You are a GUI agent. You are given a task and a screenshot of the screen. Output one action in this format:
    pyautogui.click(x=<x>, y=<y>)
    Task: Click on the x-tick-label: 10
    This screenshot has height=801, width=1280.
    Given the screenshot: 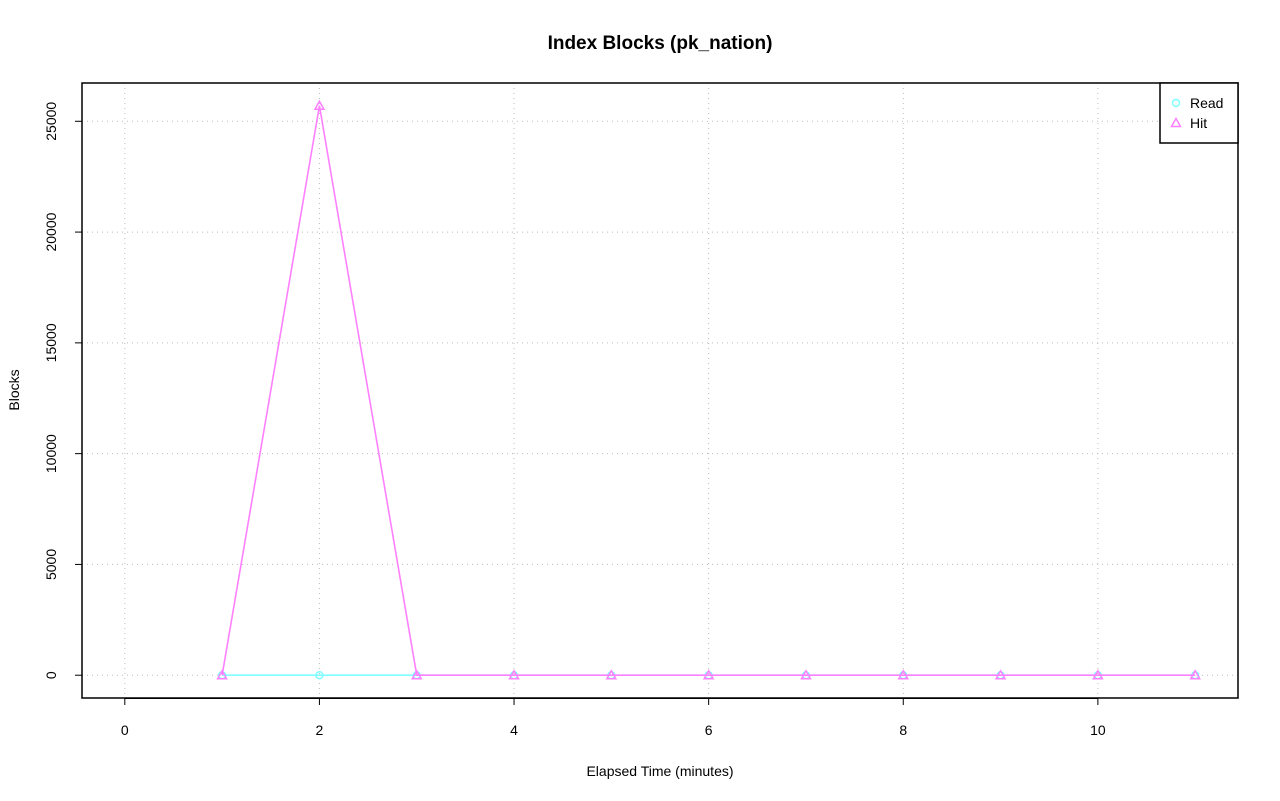 What is the action you would take?
    pyautogui.click(x=1098, y=730)
    